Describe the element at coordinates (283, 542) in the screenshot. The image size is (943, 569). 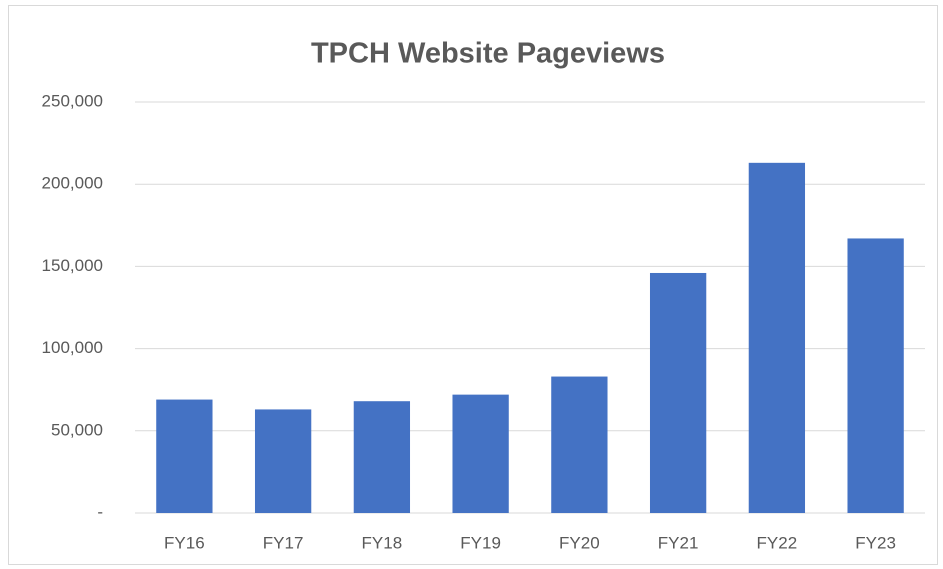
I see `x-tick-label: FY17` at that location.